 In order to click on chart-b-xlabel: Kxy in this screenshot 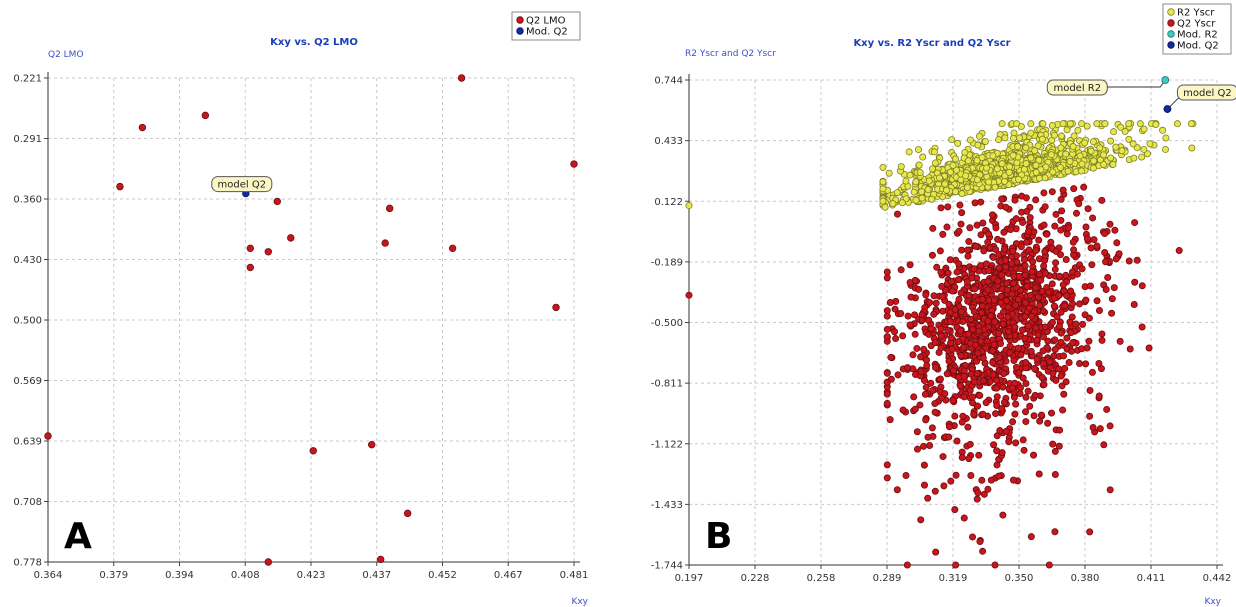, I will do `click(1212, 602)`.